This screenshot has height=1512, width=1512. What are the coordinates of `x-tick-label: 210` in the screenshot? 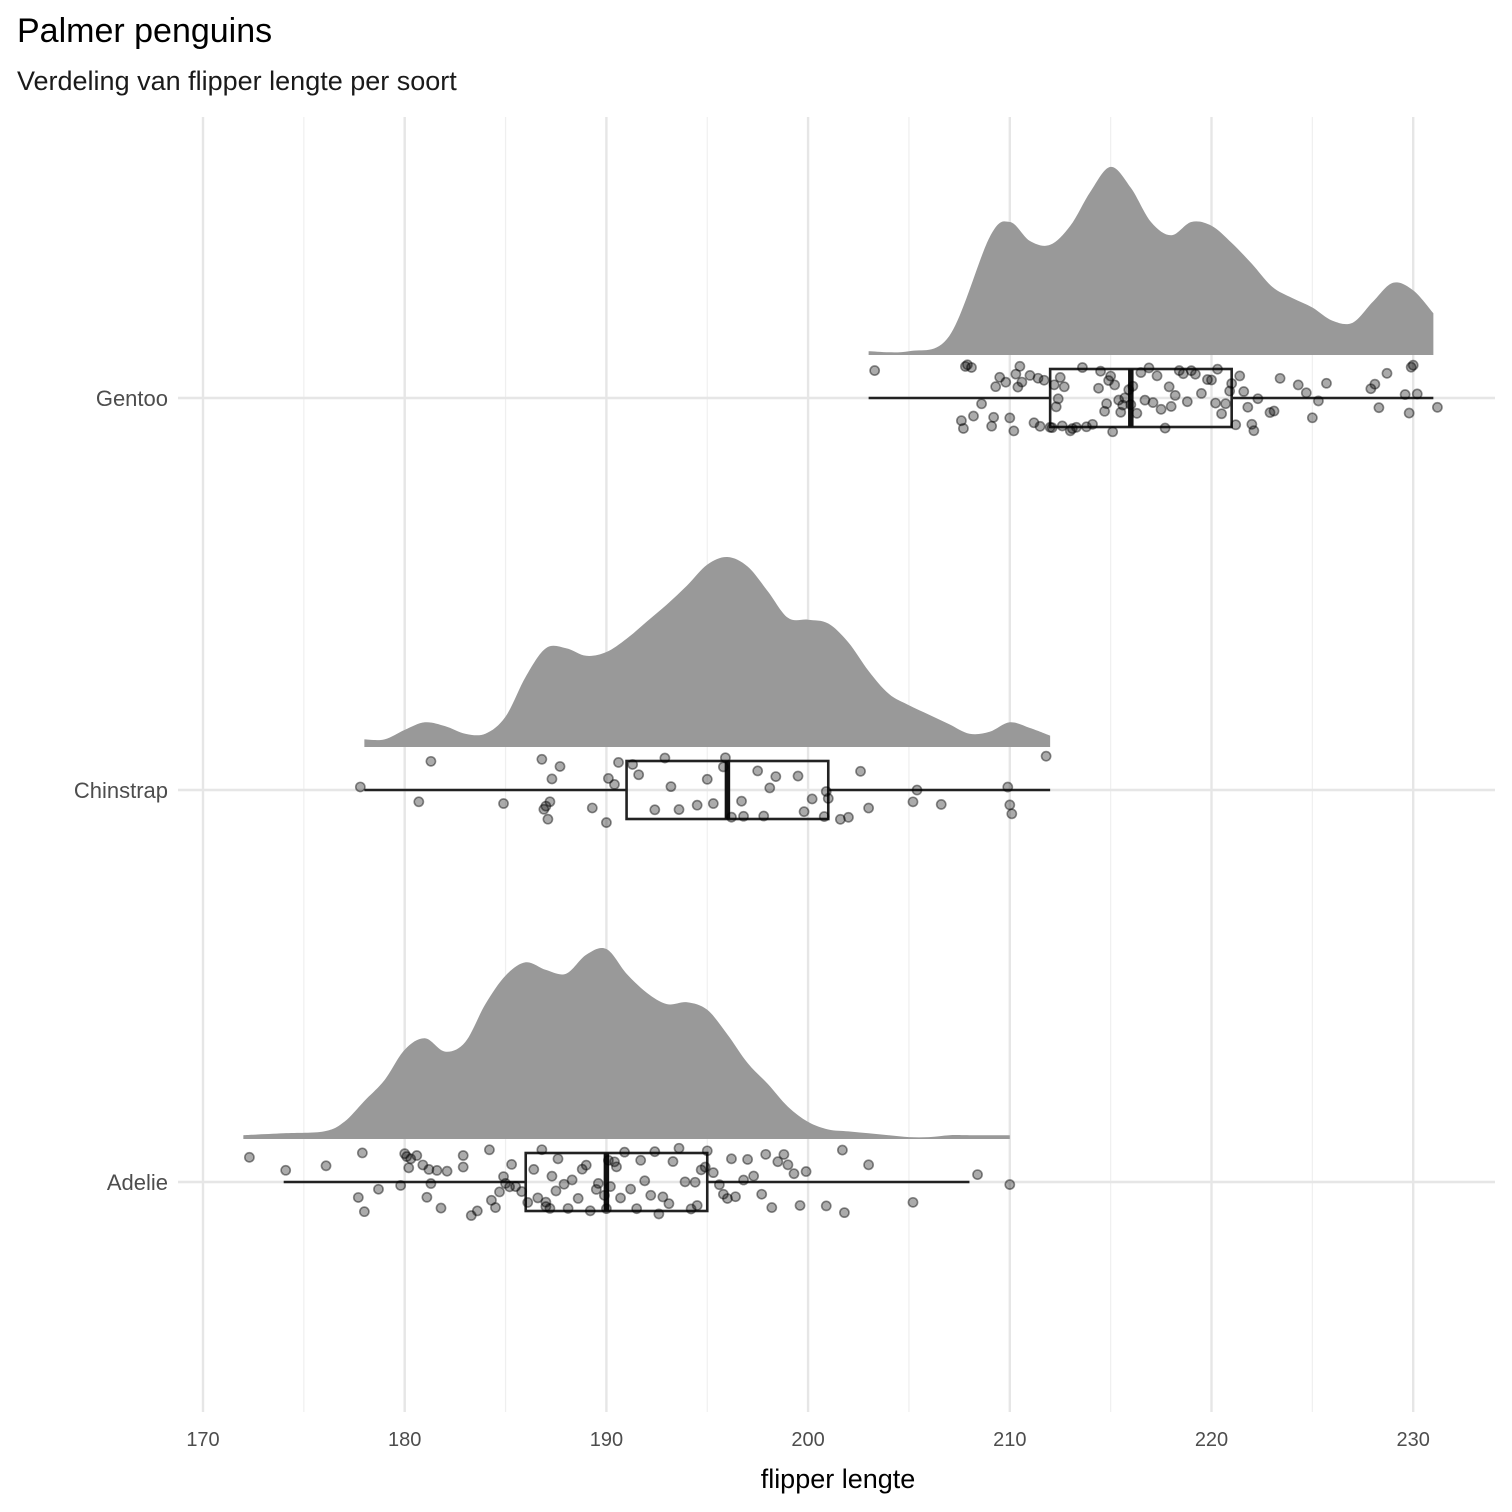 It's located at (1009, 1440).